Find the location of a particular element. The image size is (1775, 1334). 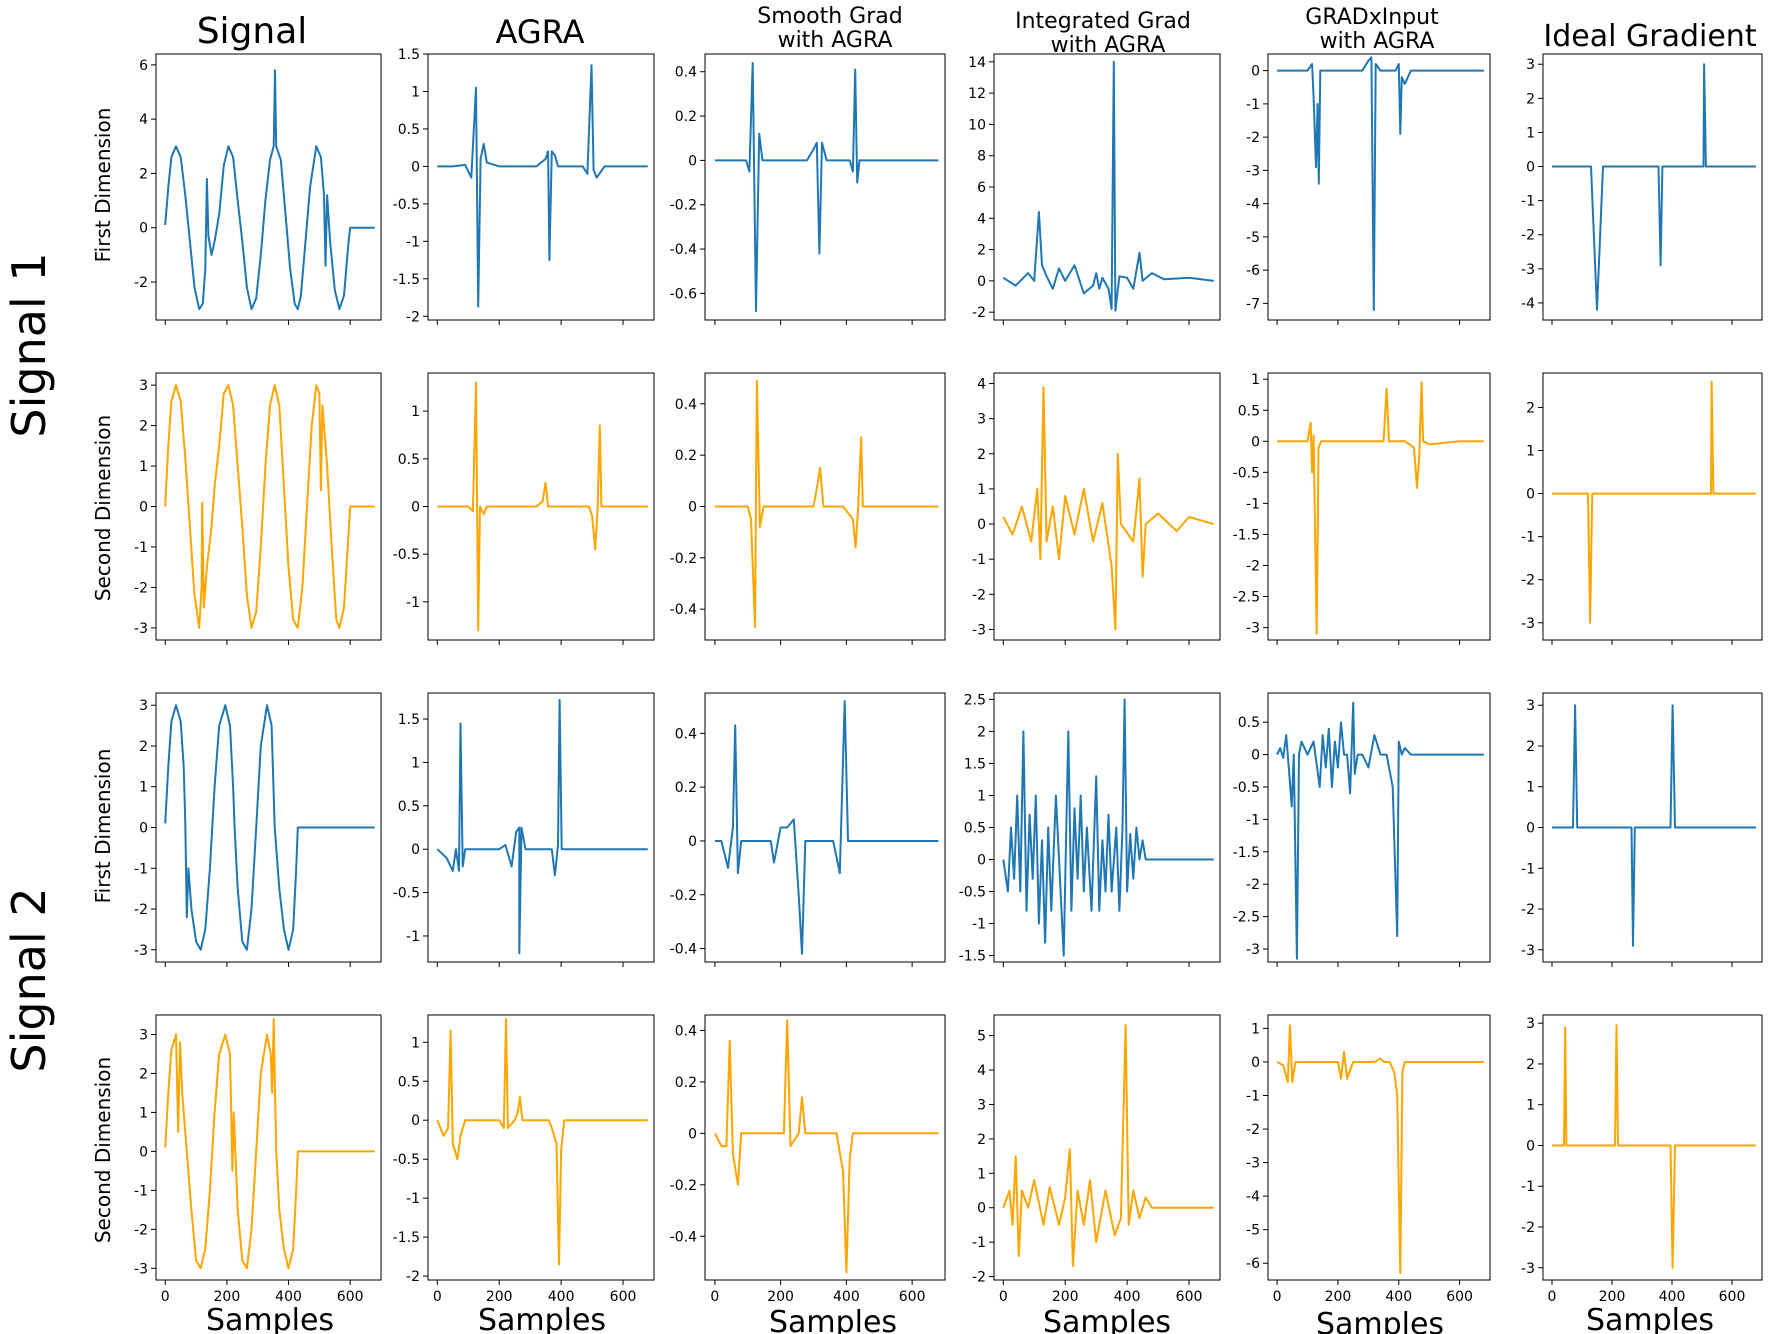

subplot-r0-c3: -2 0 2 4 6 8 10 12 14 is located at coordinates (1094, 189).